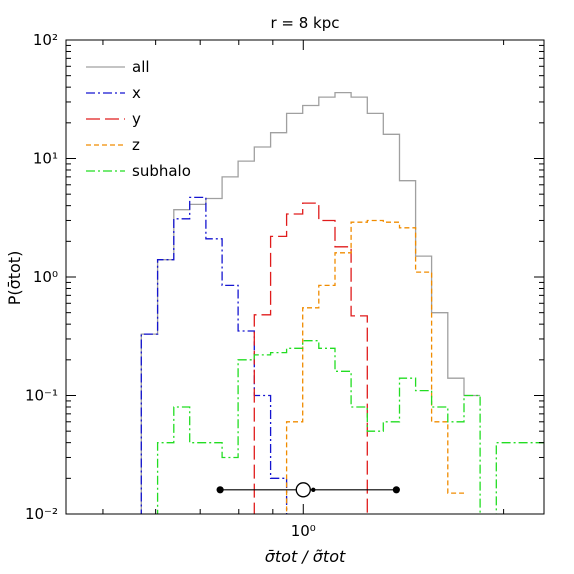 The height and width of the screenshot is (574, 574). Describe the element at coordinates (41, 396) in the screenshot. I see `y-tick-label: 10⁻¹` at that location.